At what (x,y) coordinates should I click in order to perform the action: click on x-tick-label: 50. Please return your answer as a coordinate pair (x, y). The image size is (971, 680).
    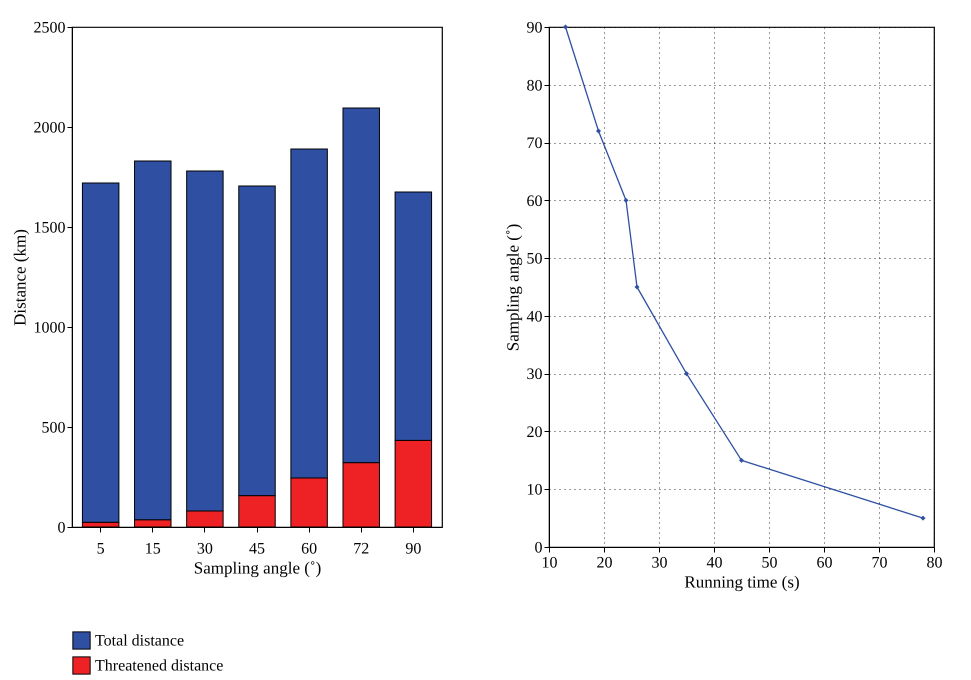
    Looking at the image, I should click on (770, 563).